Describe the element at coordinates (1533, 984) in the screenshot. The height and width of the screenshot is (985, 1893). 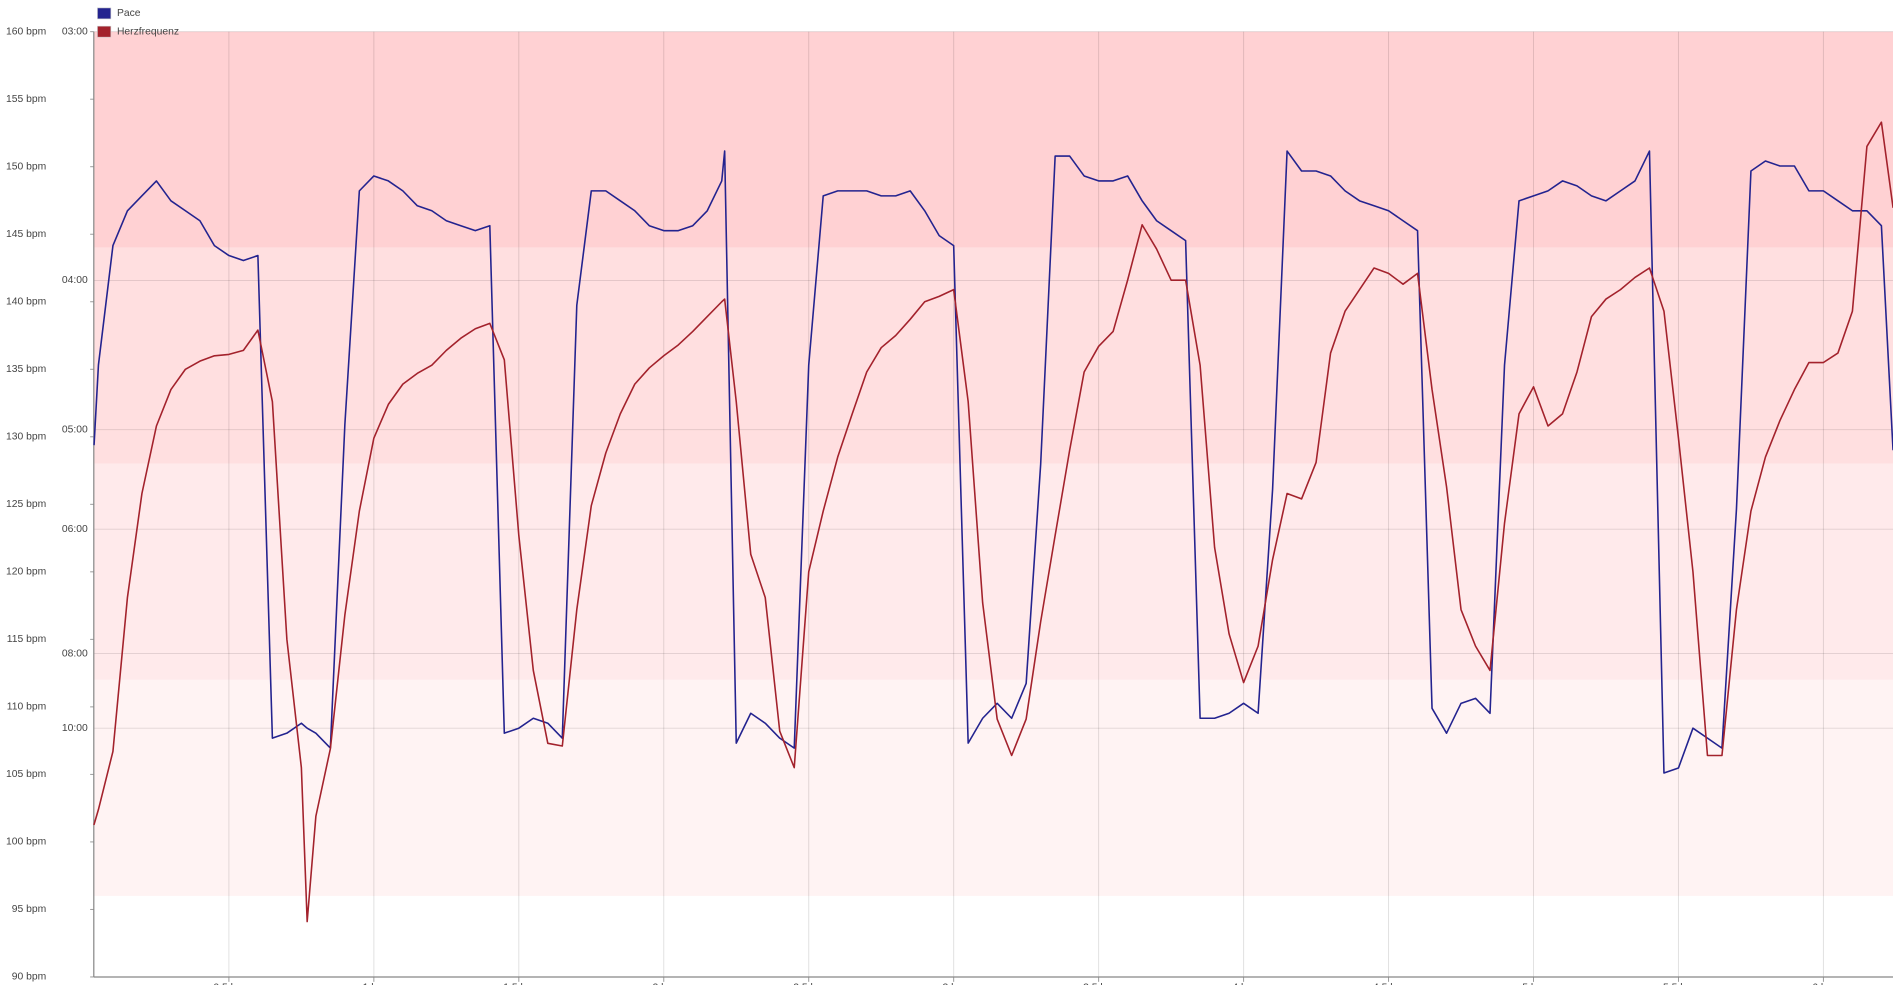
I see `x-tick-label: 5 km` at that location.